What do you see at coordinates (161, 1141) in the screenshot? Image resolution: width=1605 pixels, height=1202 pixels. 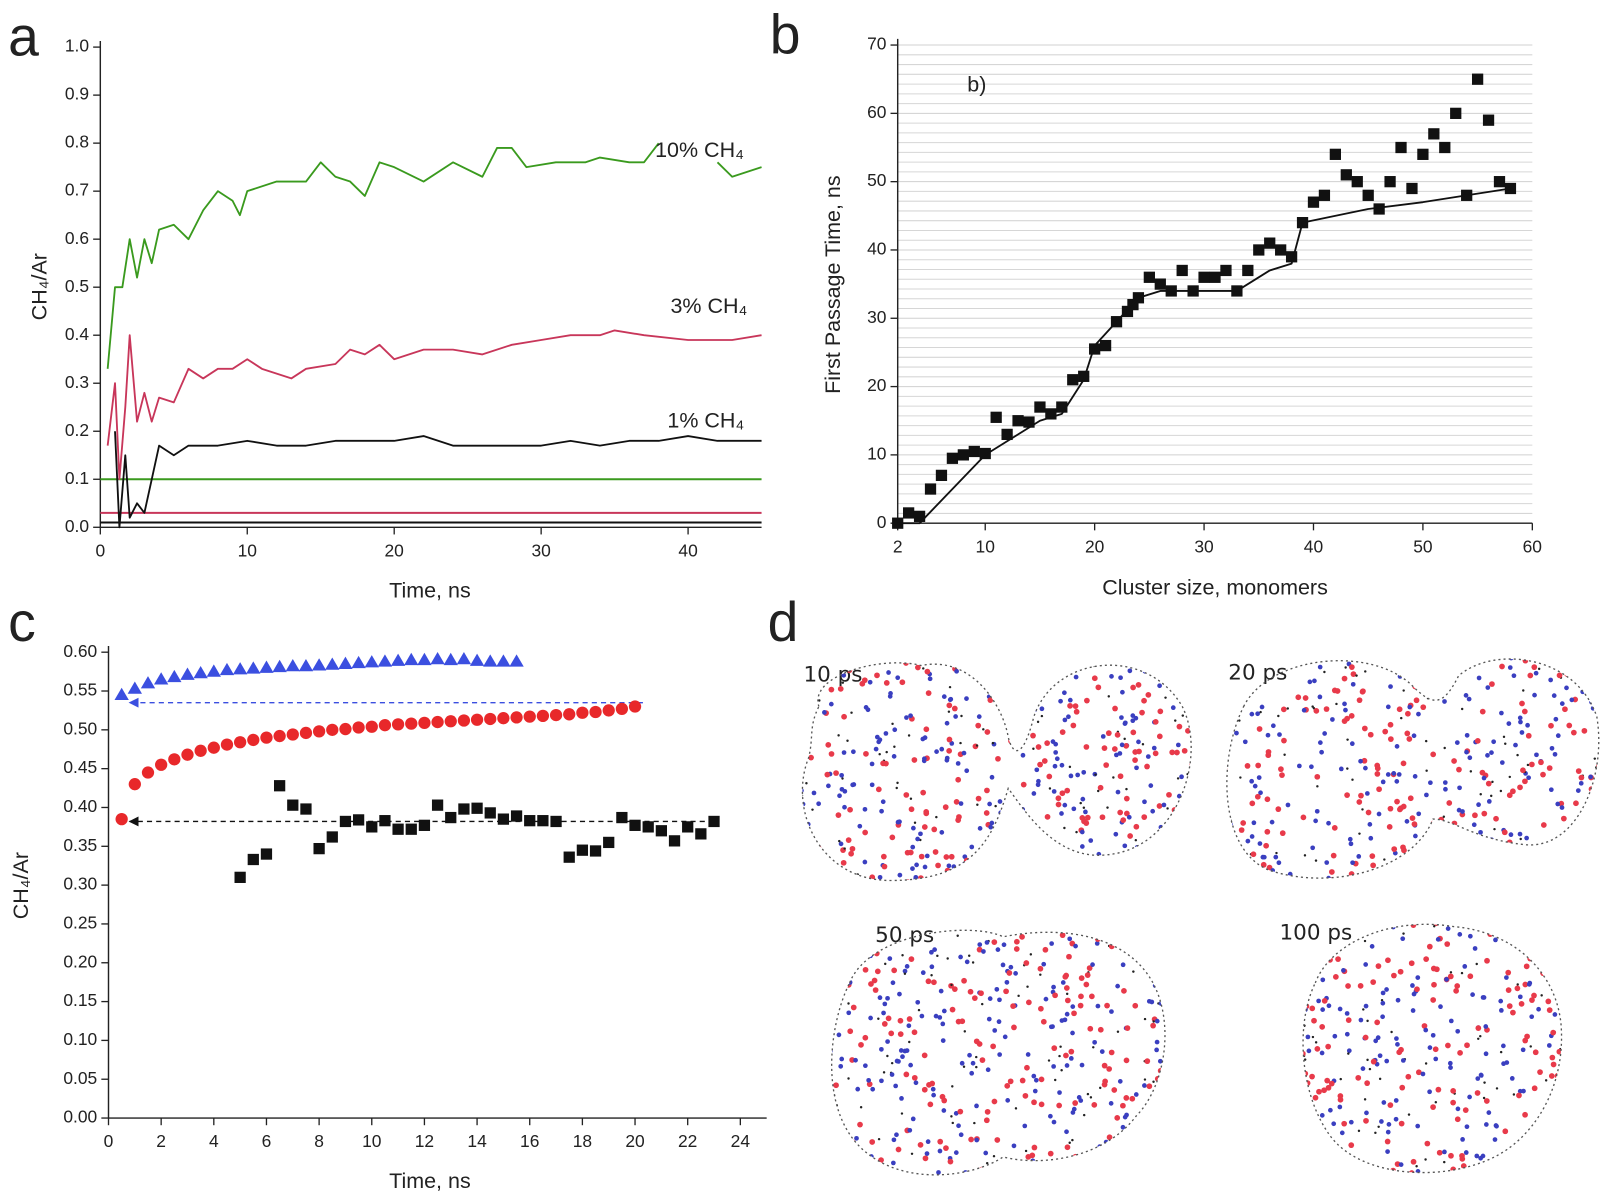 I see `x-tick-label: 2` at bounding box center [161, 1141].